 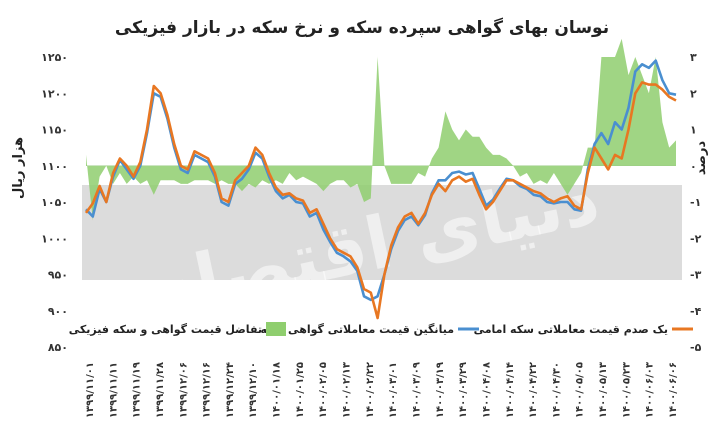 What do you see at coordinates (230, 390) in the screenshot?
I see `x-tick-label: ۱۳۹۹/۱۲/۲۴` at bounding box center [230, 390].